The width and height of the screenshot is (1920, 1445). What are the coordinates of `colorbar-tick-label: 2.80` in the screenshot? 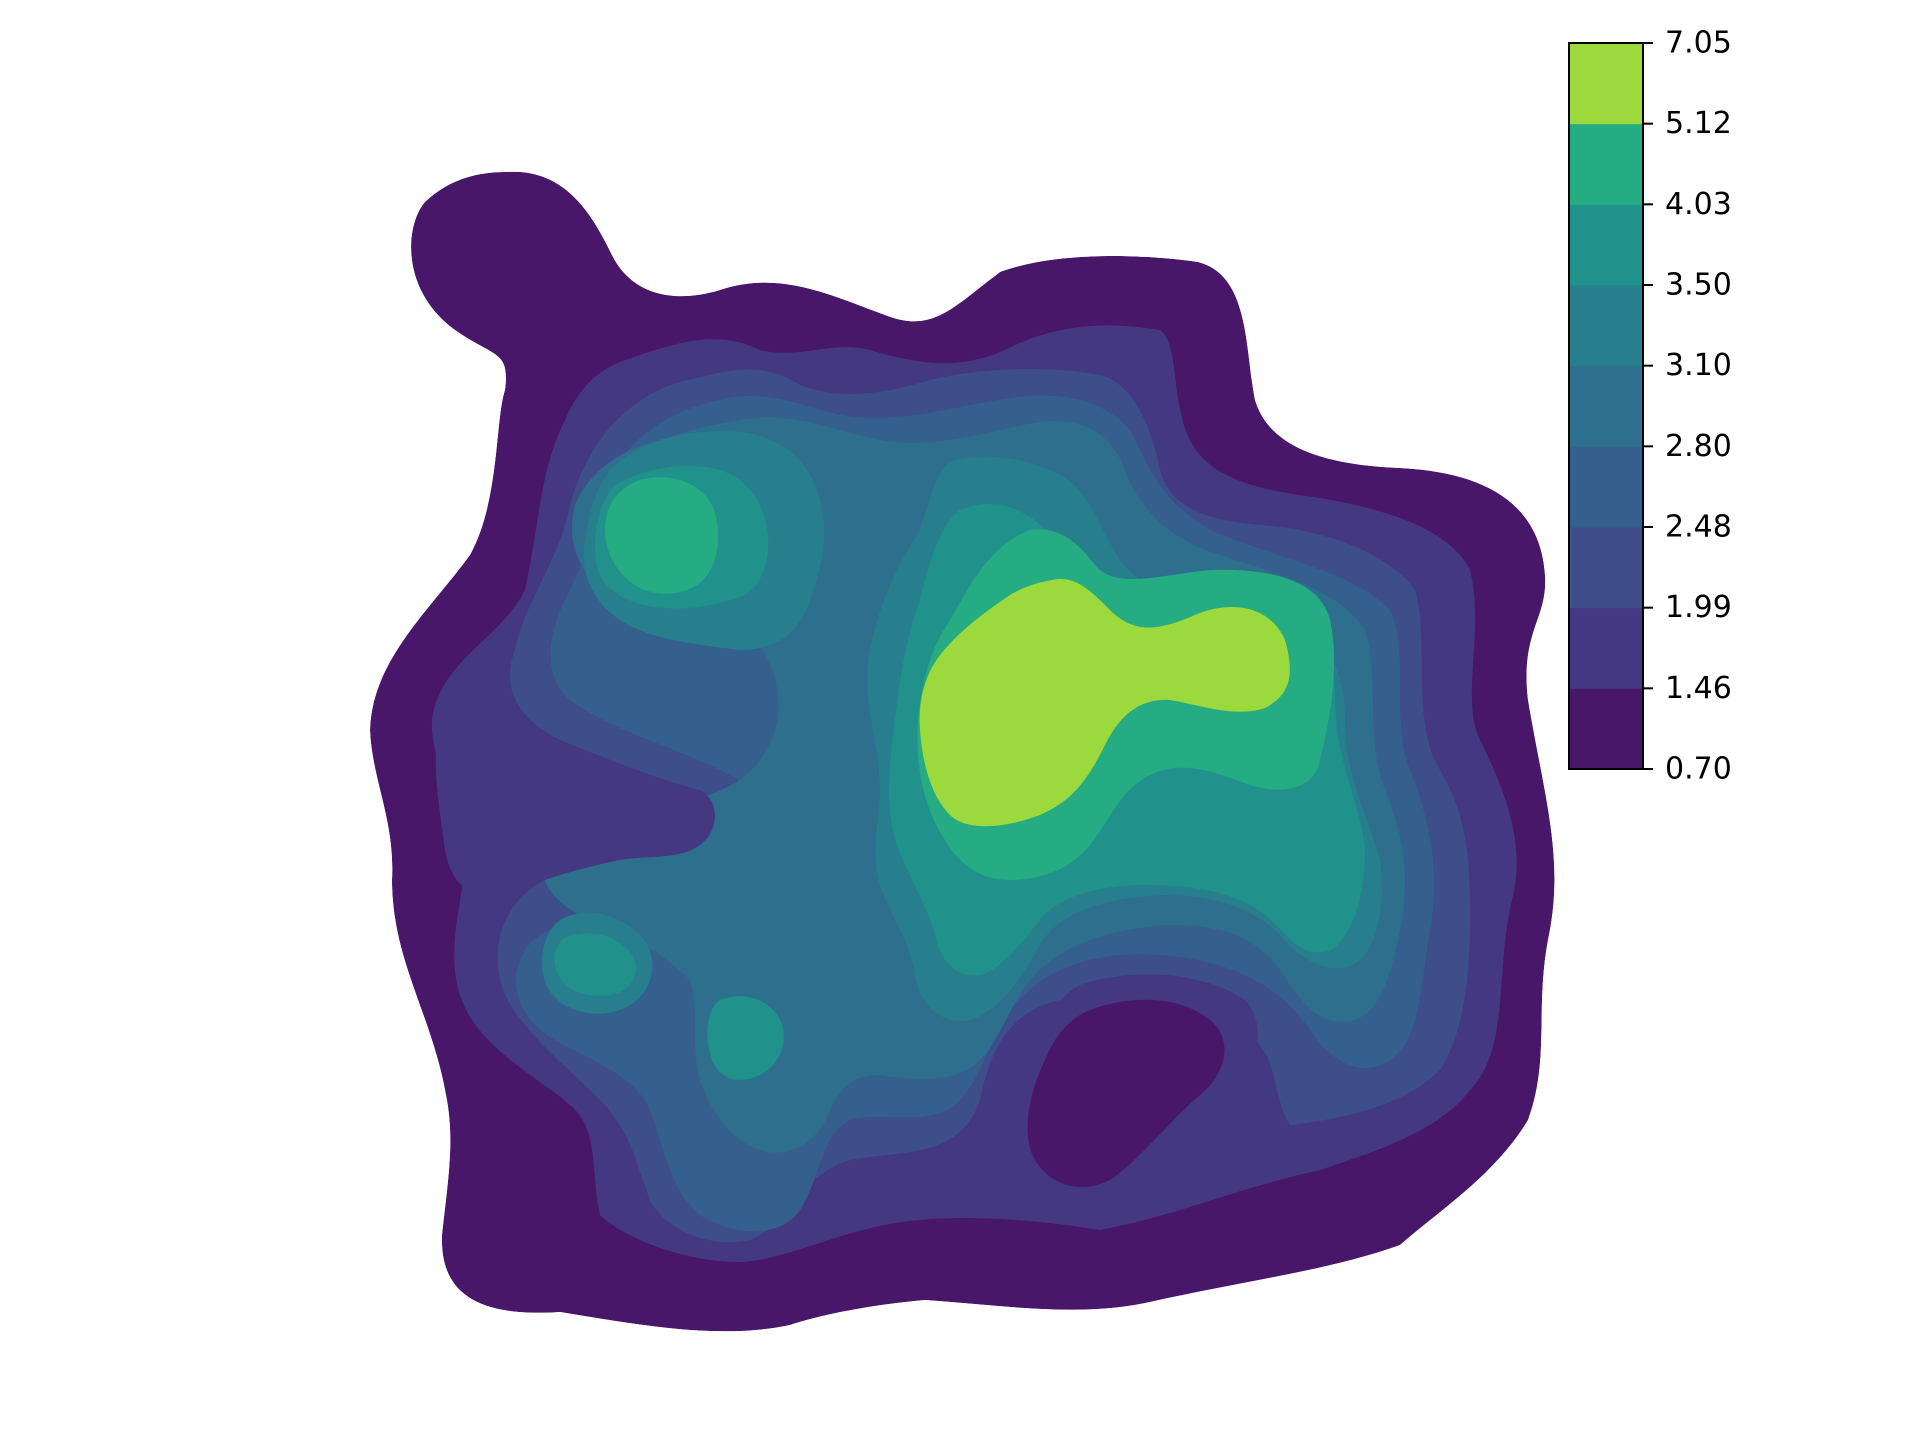 It's located at (1698, 446).